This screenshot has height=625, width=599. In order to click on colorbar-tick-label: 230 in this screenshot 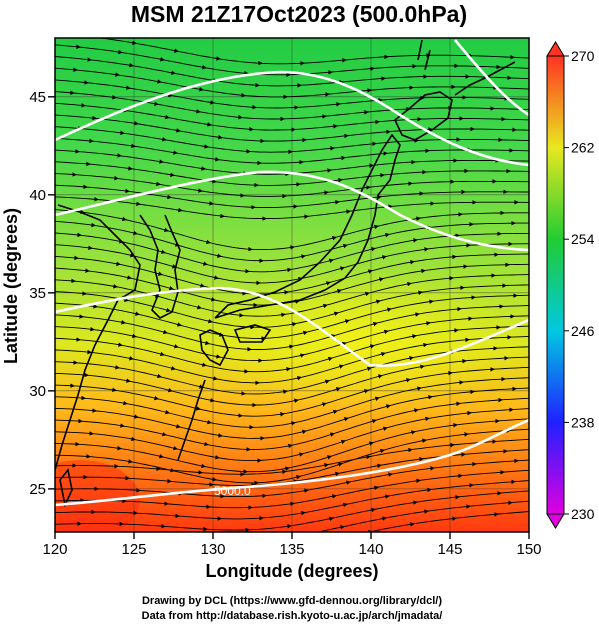, I will do `click(583, 514)`.